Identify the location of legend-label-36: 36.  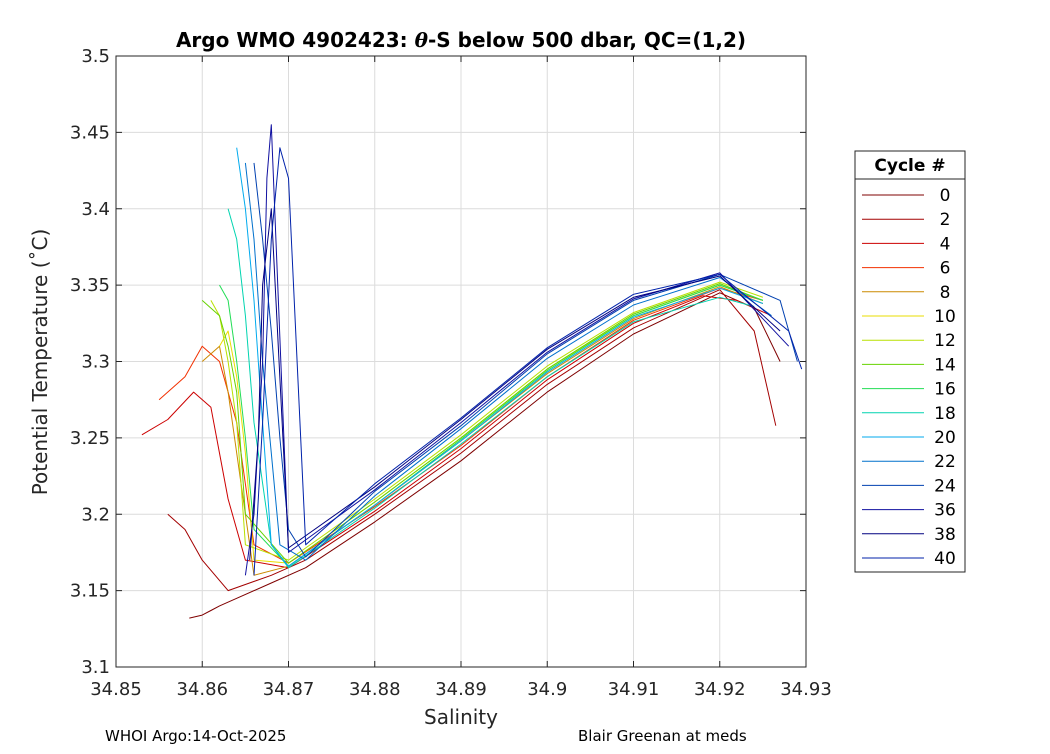
(945, 511).